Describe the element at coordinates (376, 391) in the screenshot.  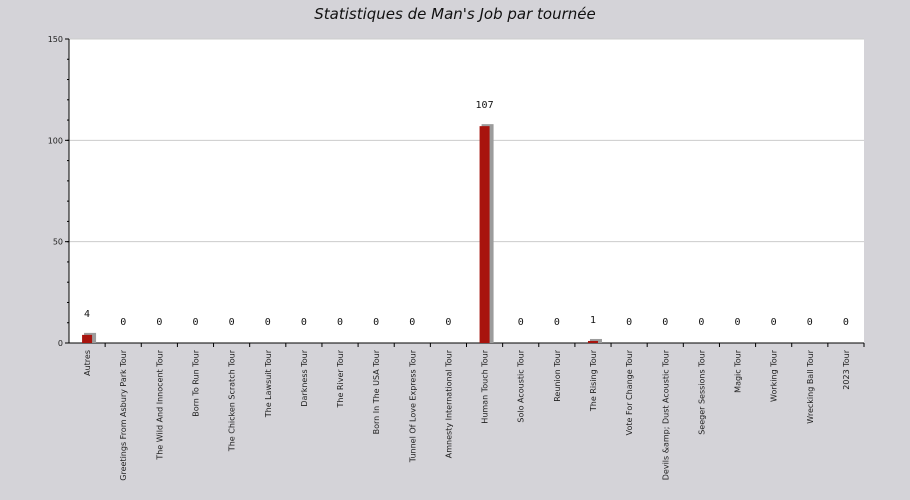
I see `x-category-label: Born In The USA Tour` at that location.